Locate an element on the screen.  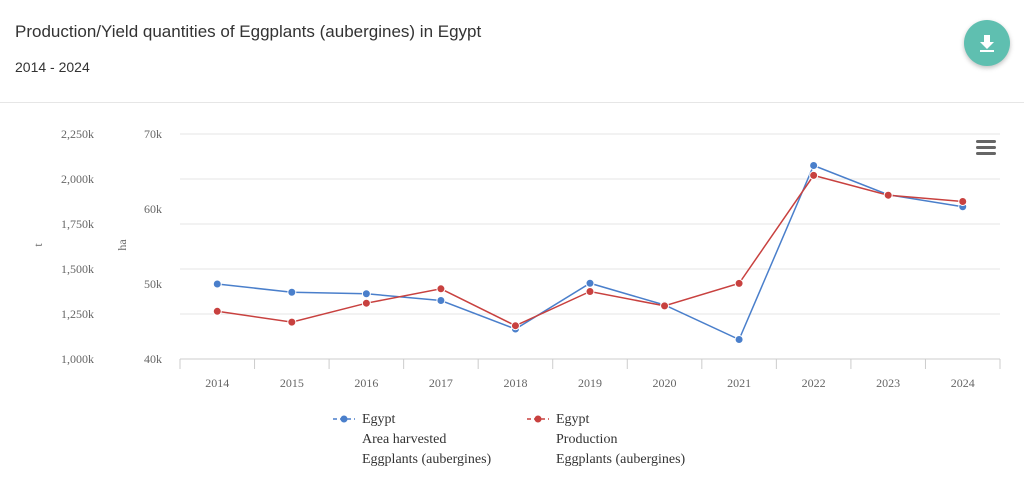
legend-item: Egypt Production Eggplants (aubergines) is located at coordinates (606, 439).